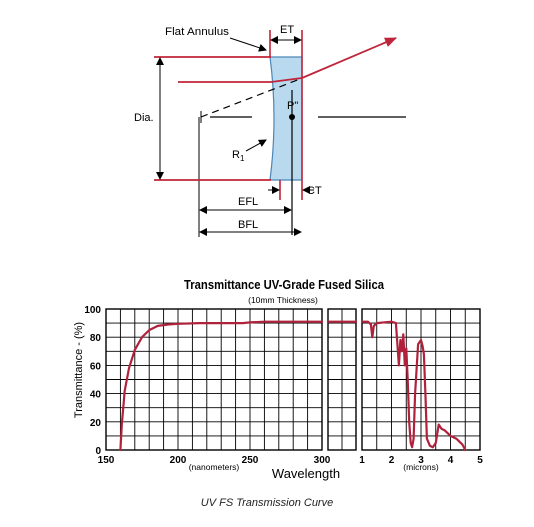  I want to click on y-tick-label: 80, so click(96, 338).